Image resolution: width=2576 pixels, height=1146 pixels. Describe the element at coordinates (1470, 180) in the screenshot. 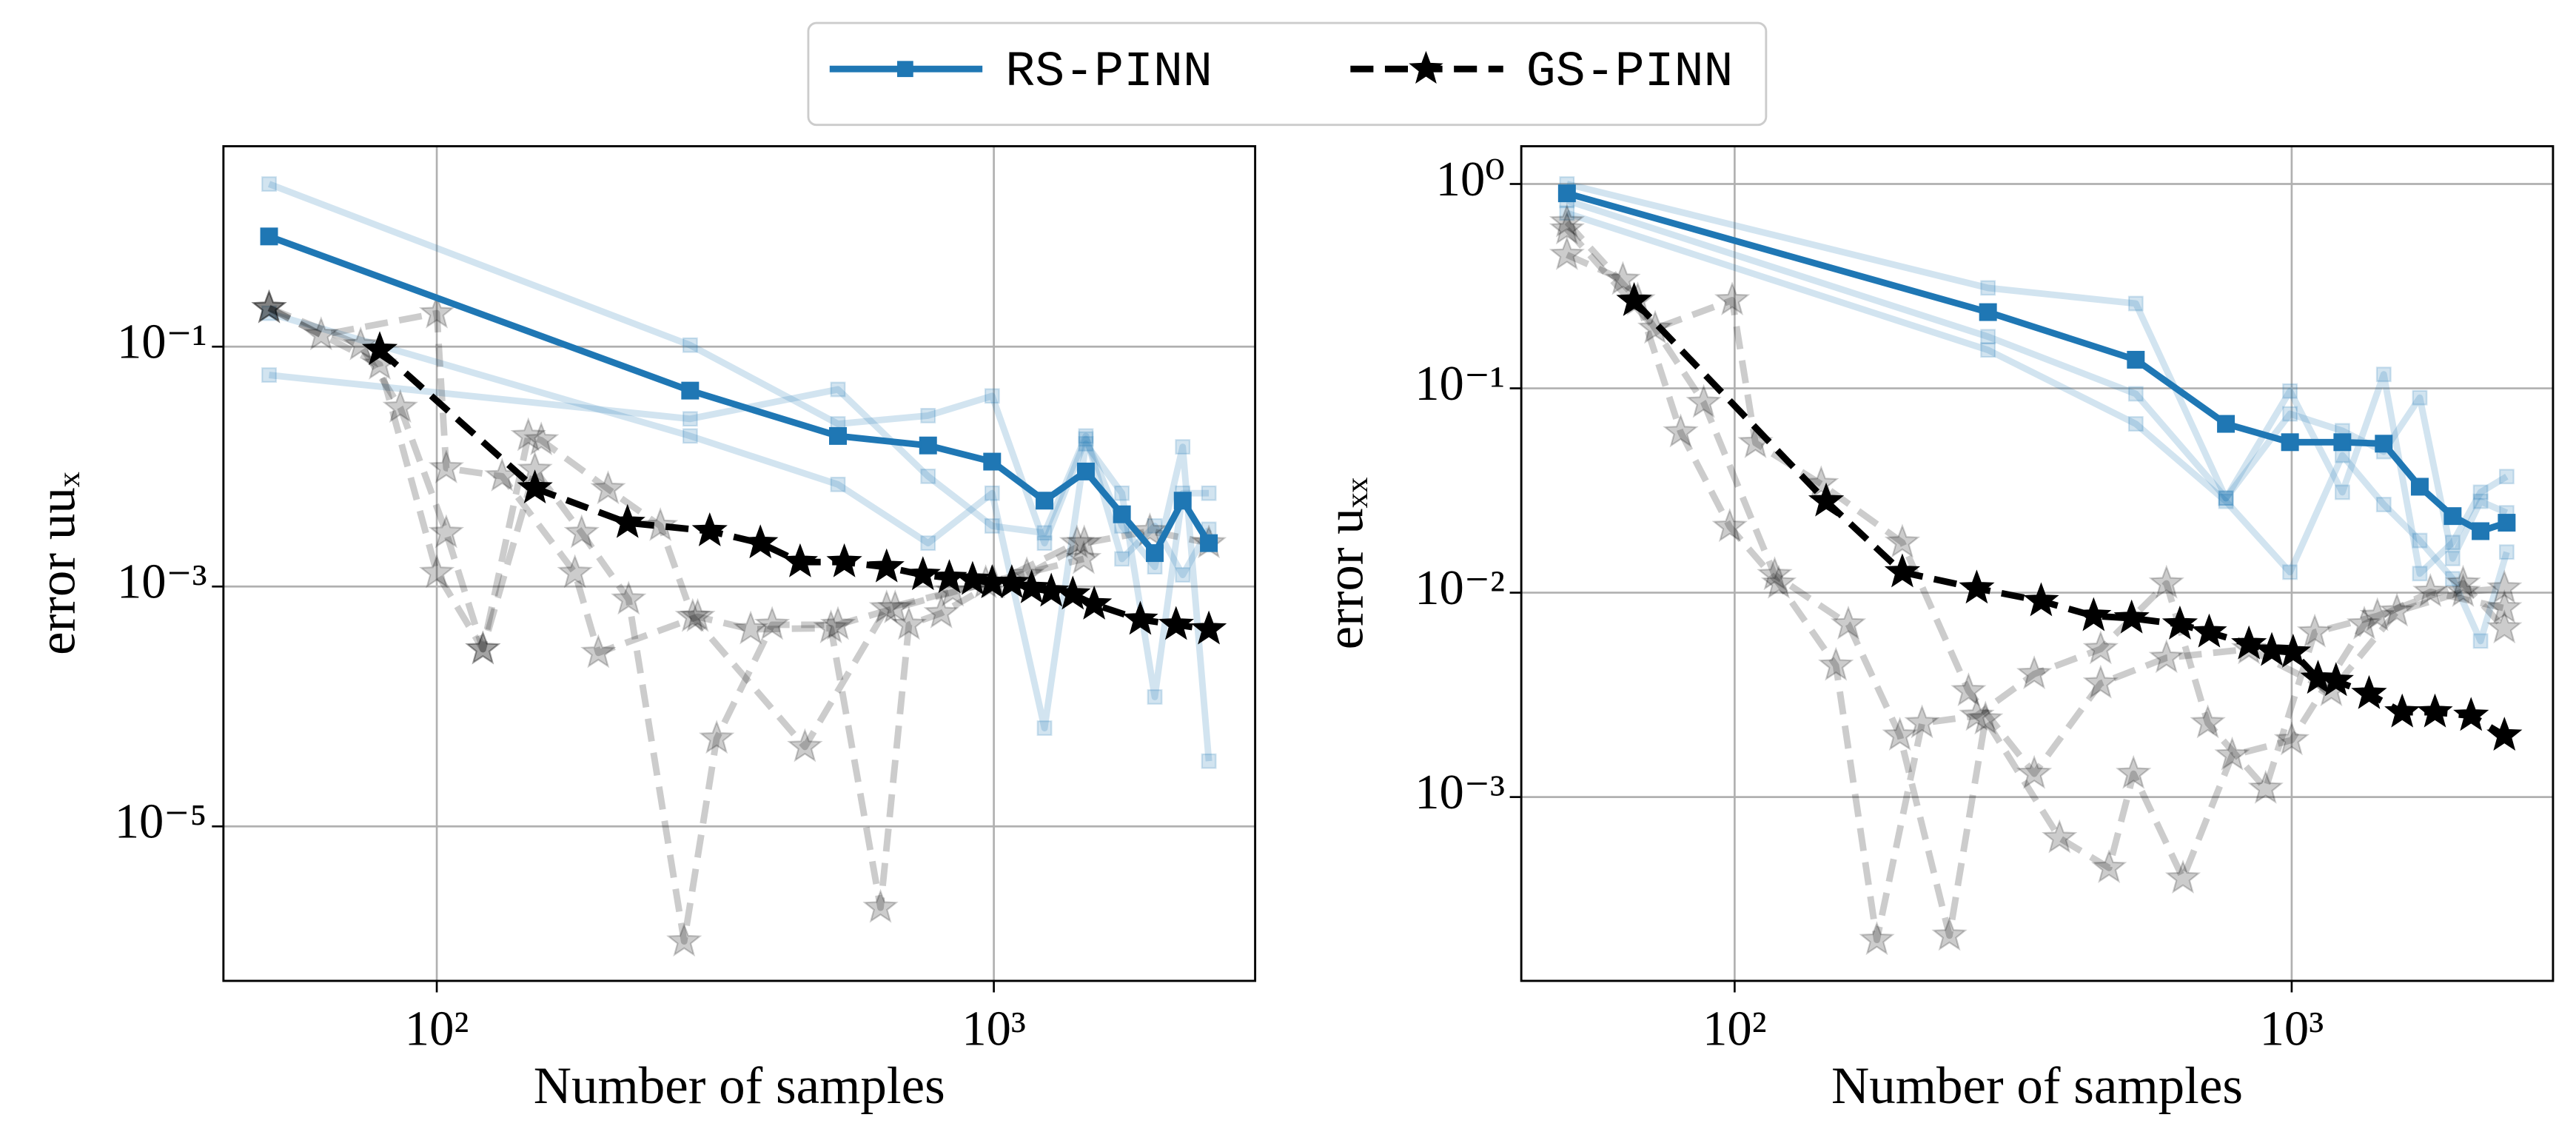

I see `y-tick-label: 10⁰` at that location.